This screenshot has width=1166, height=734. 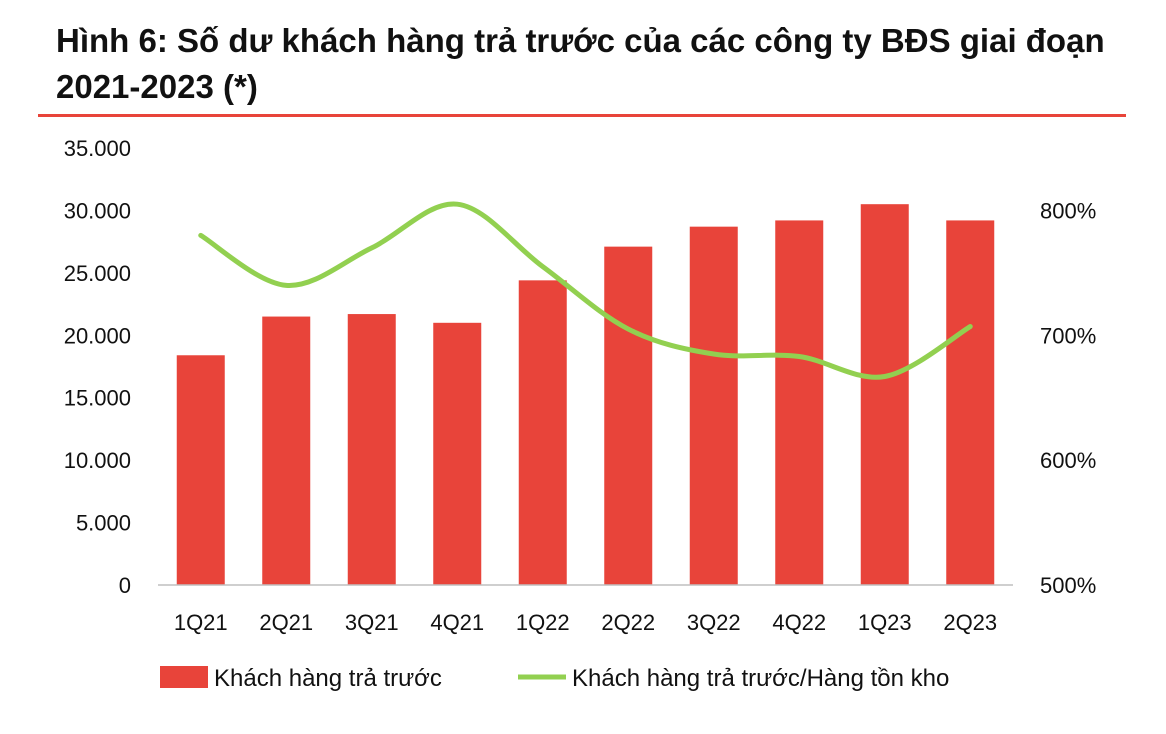 I want to click on right-axis-tick-label: 600%, so click(x=1068, y=460).